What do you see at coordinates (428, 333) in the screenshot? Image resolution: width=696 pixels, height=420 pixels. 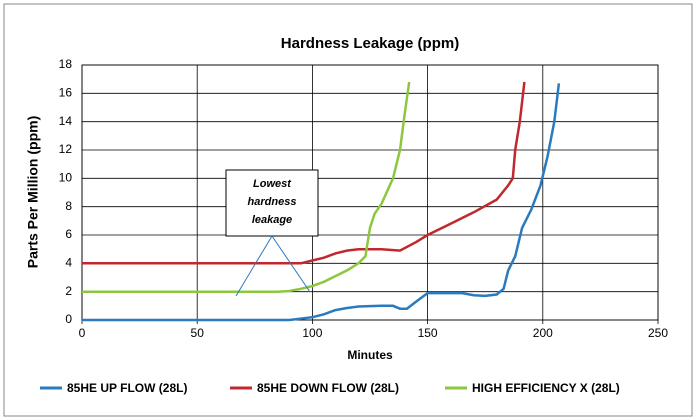 I see `x-tick-label: 150` at bounding box center [428, 333].